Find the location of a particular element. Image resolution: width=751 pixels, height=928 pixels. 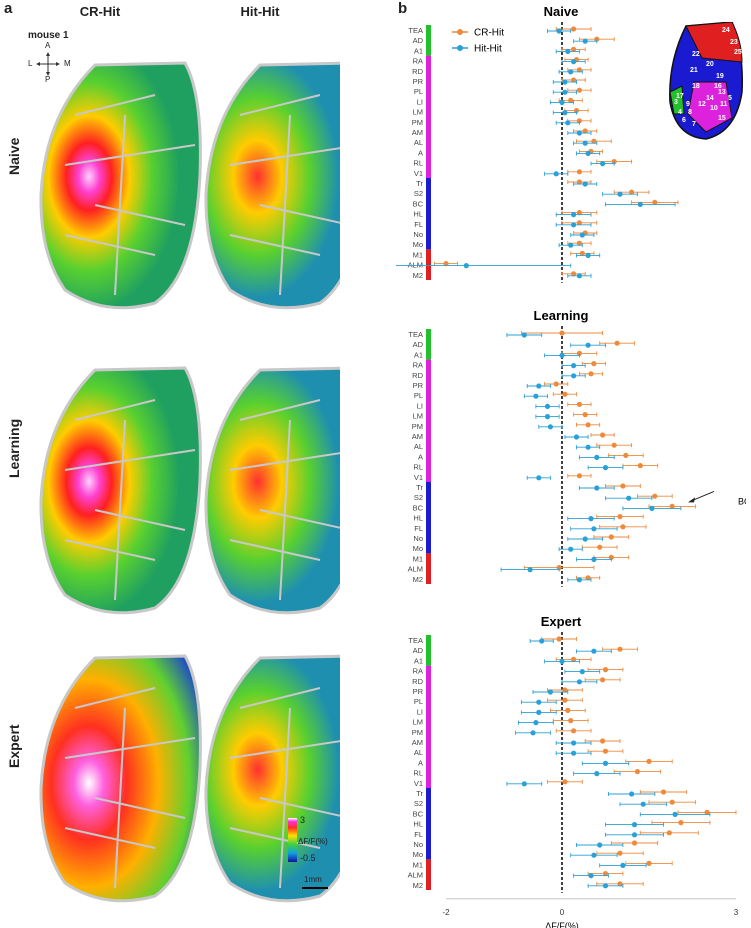

atlas-area-number: 4 is located at coordinates (680, 112).